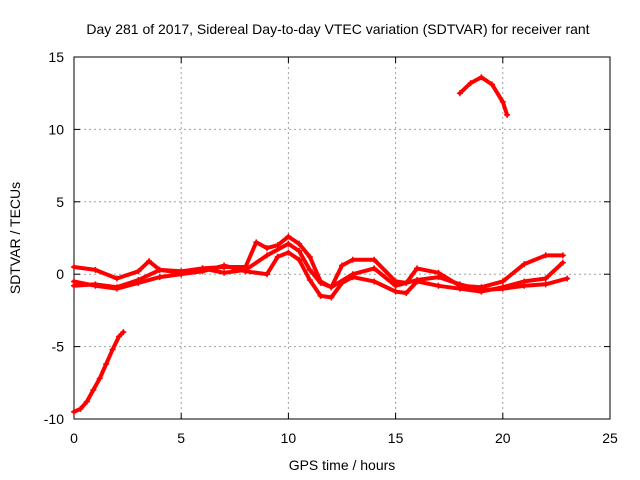 This screenshot has height=480, width=640. What do you see at coordinates (289, 438) in the screenshot?
I see `x-tick-label: 10` at bounding box center [289, 438].